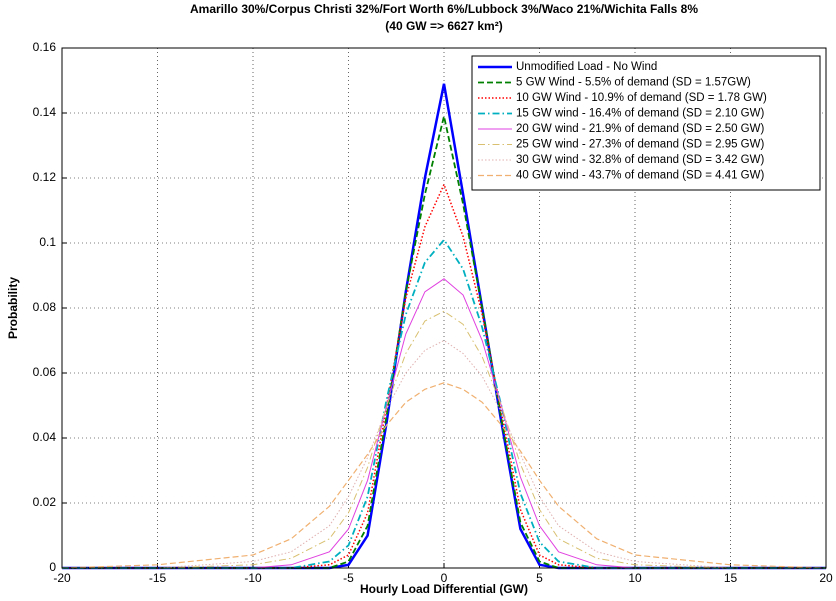 The height and width of the screenshot is (601, 836). Describe the element at coordinates (13, 308) in the screenshot. I see `y-axis-label: Probability` at that location.